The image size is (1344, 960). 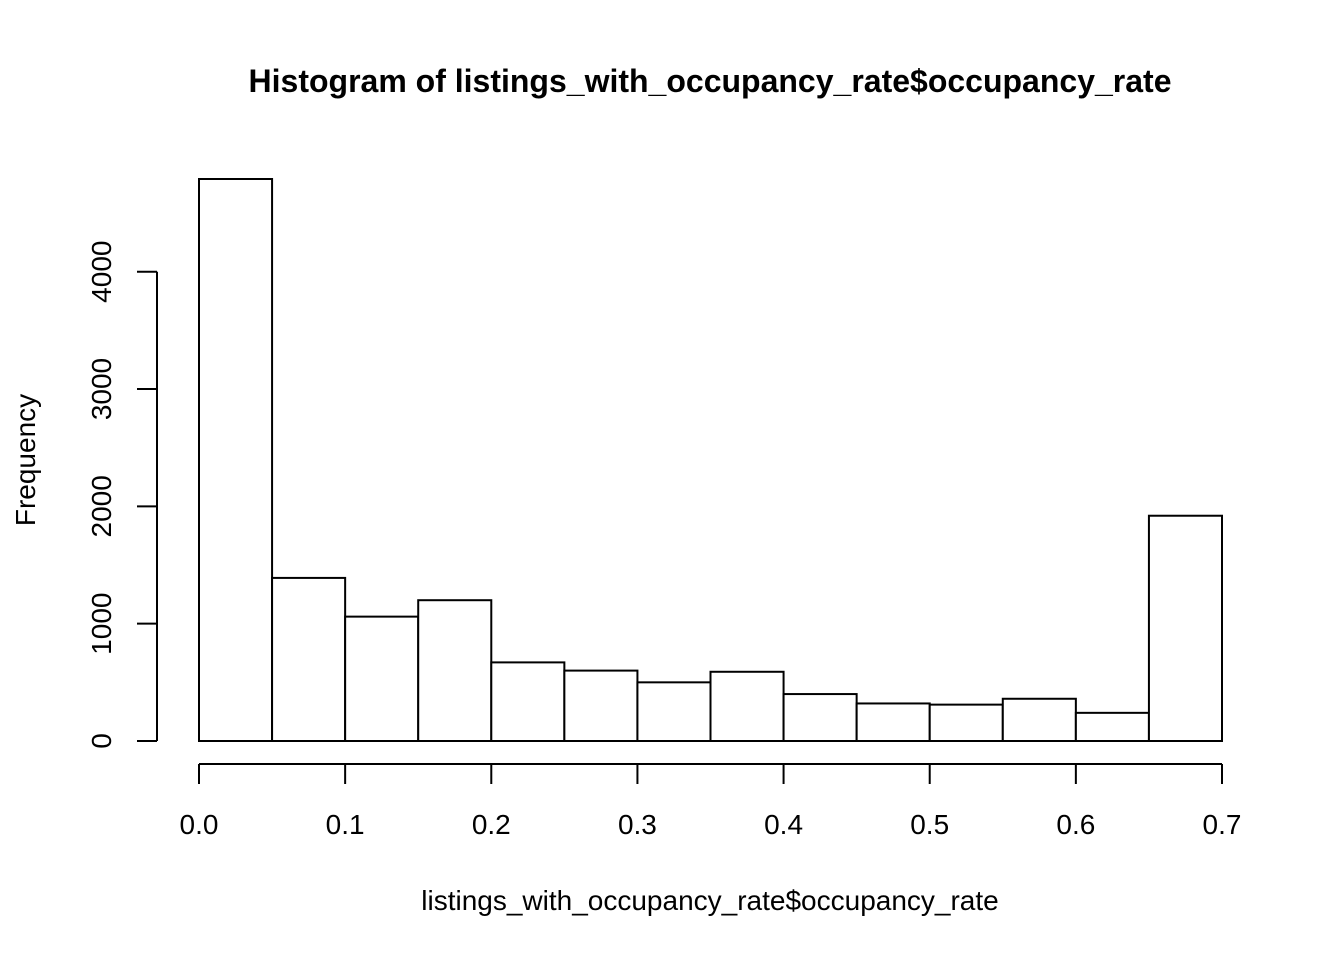 I want to click on x-tick-label: 0.2, so click(x=491, y=824).